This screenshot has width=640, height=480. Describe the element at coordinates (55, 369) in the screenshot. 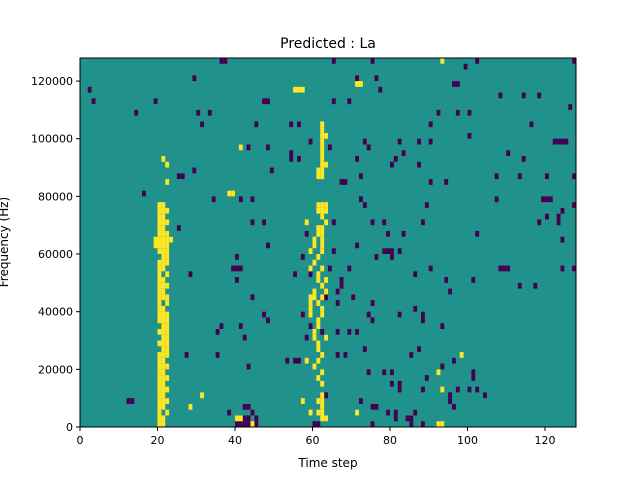

I see `y-tick-label: 20000` at that location.